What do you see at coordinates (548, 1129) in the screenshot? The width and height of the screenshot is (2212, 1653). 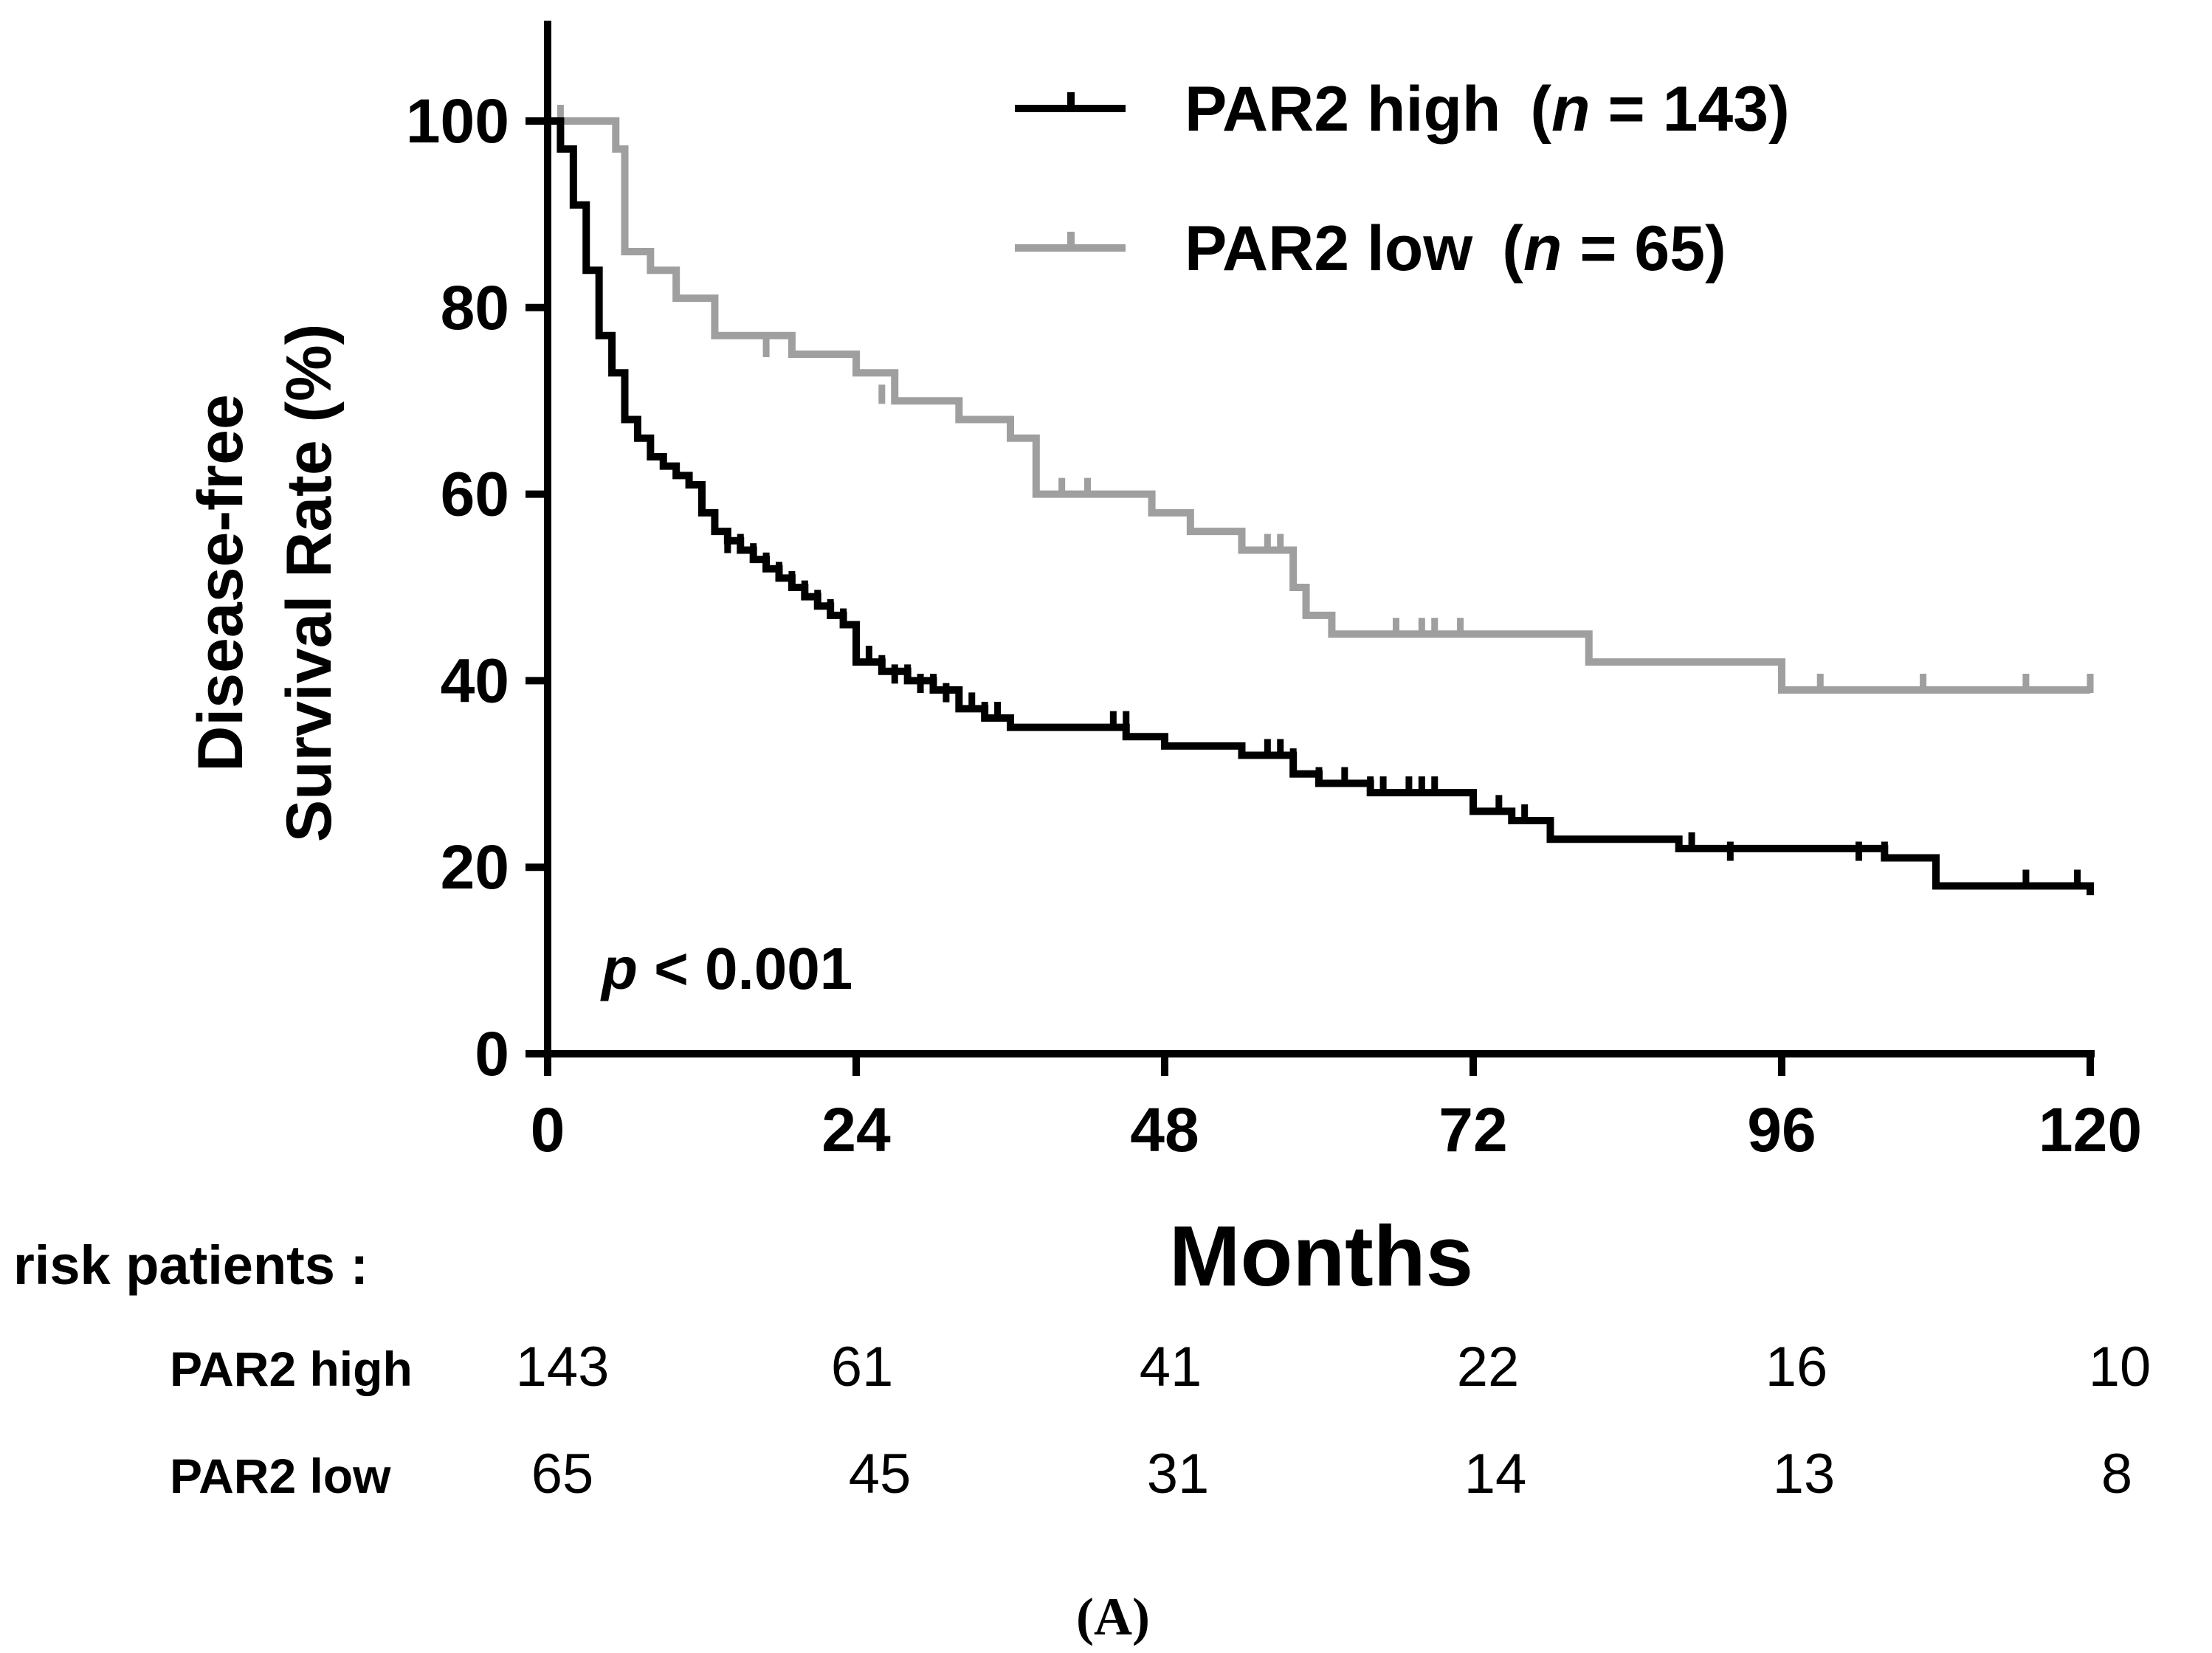 I see `x-tick-label: 0` at bounding box center [548, 1129].